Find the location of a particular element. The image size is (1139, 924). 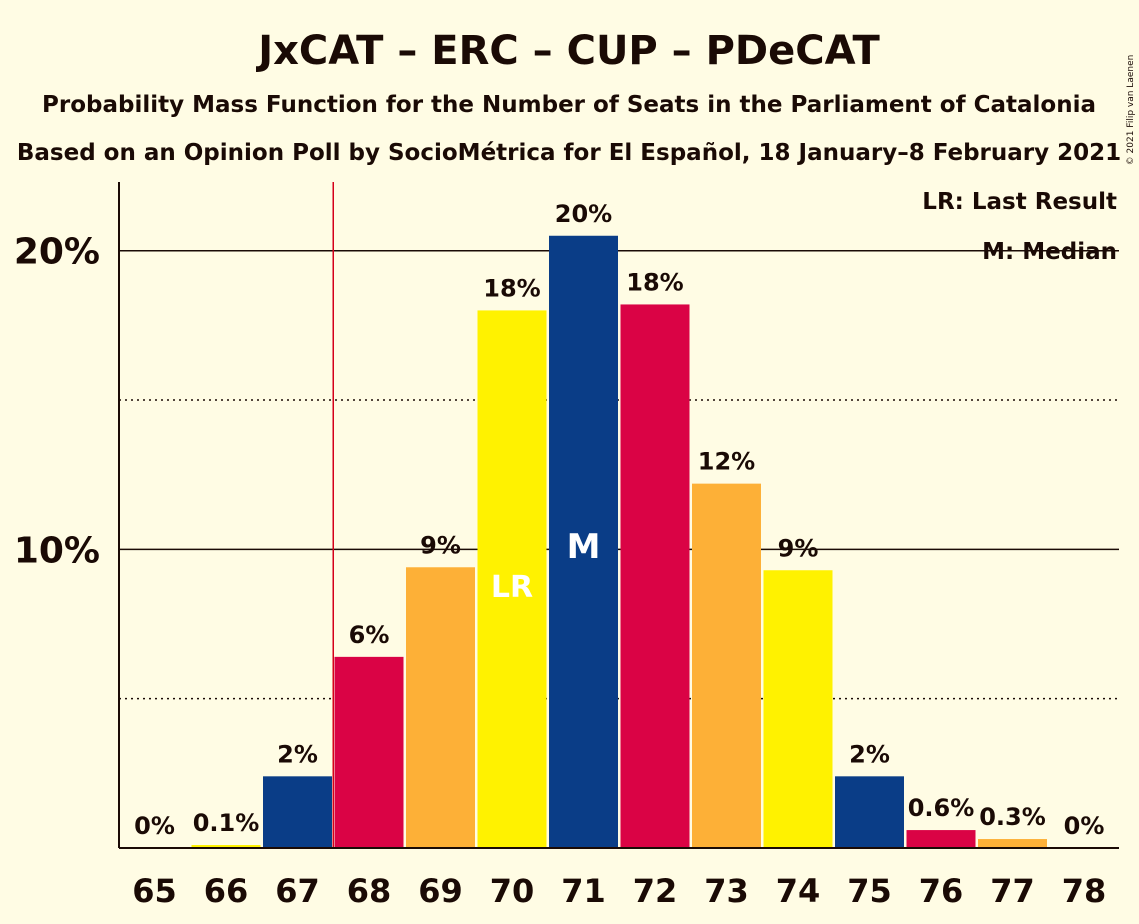

y-tick-label: 10% is located at coordinates (57, 550).